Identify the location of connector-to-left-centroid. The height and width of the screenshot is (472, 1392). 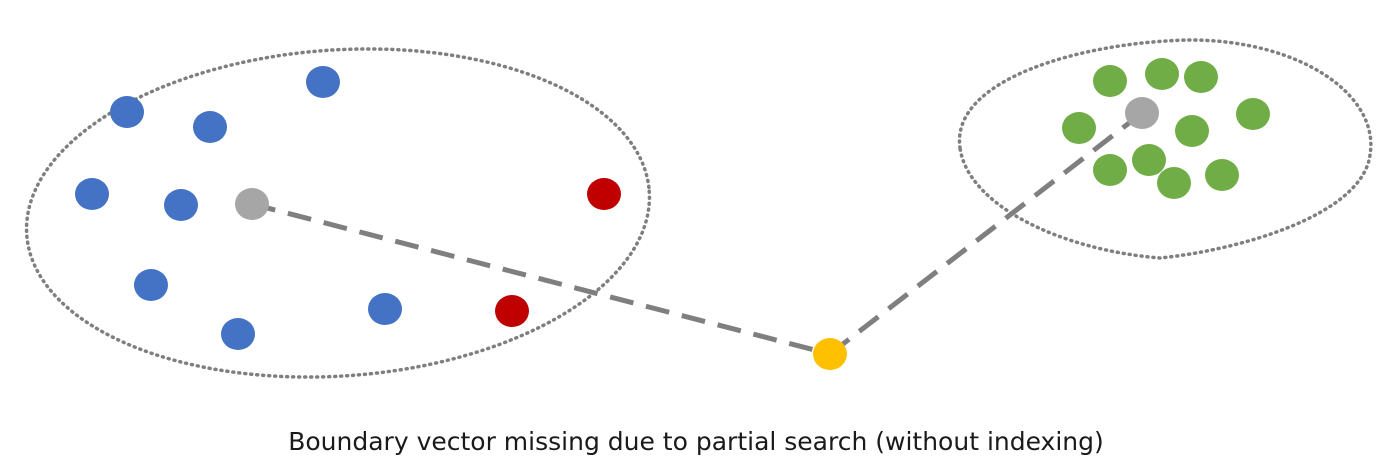
(541, 279).